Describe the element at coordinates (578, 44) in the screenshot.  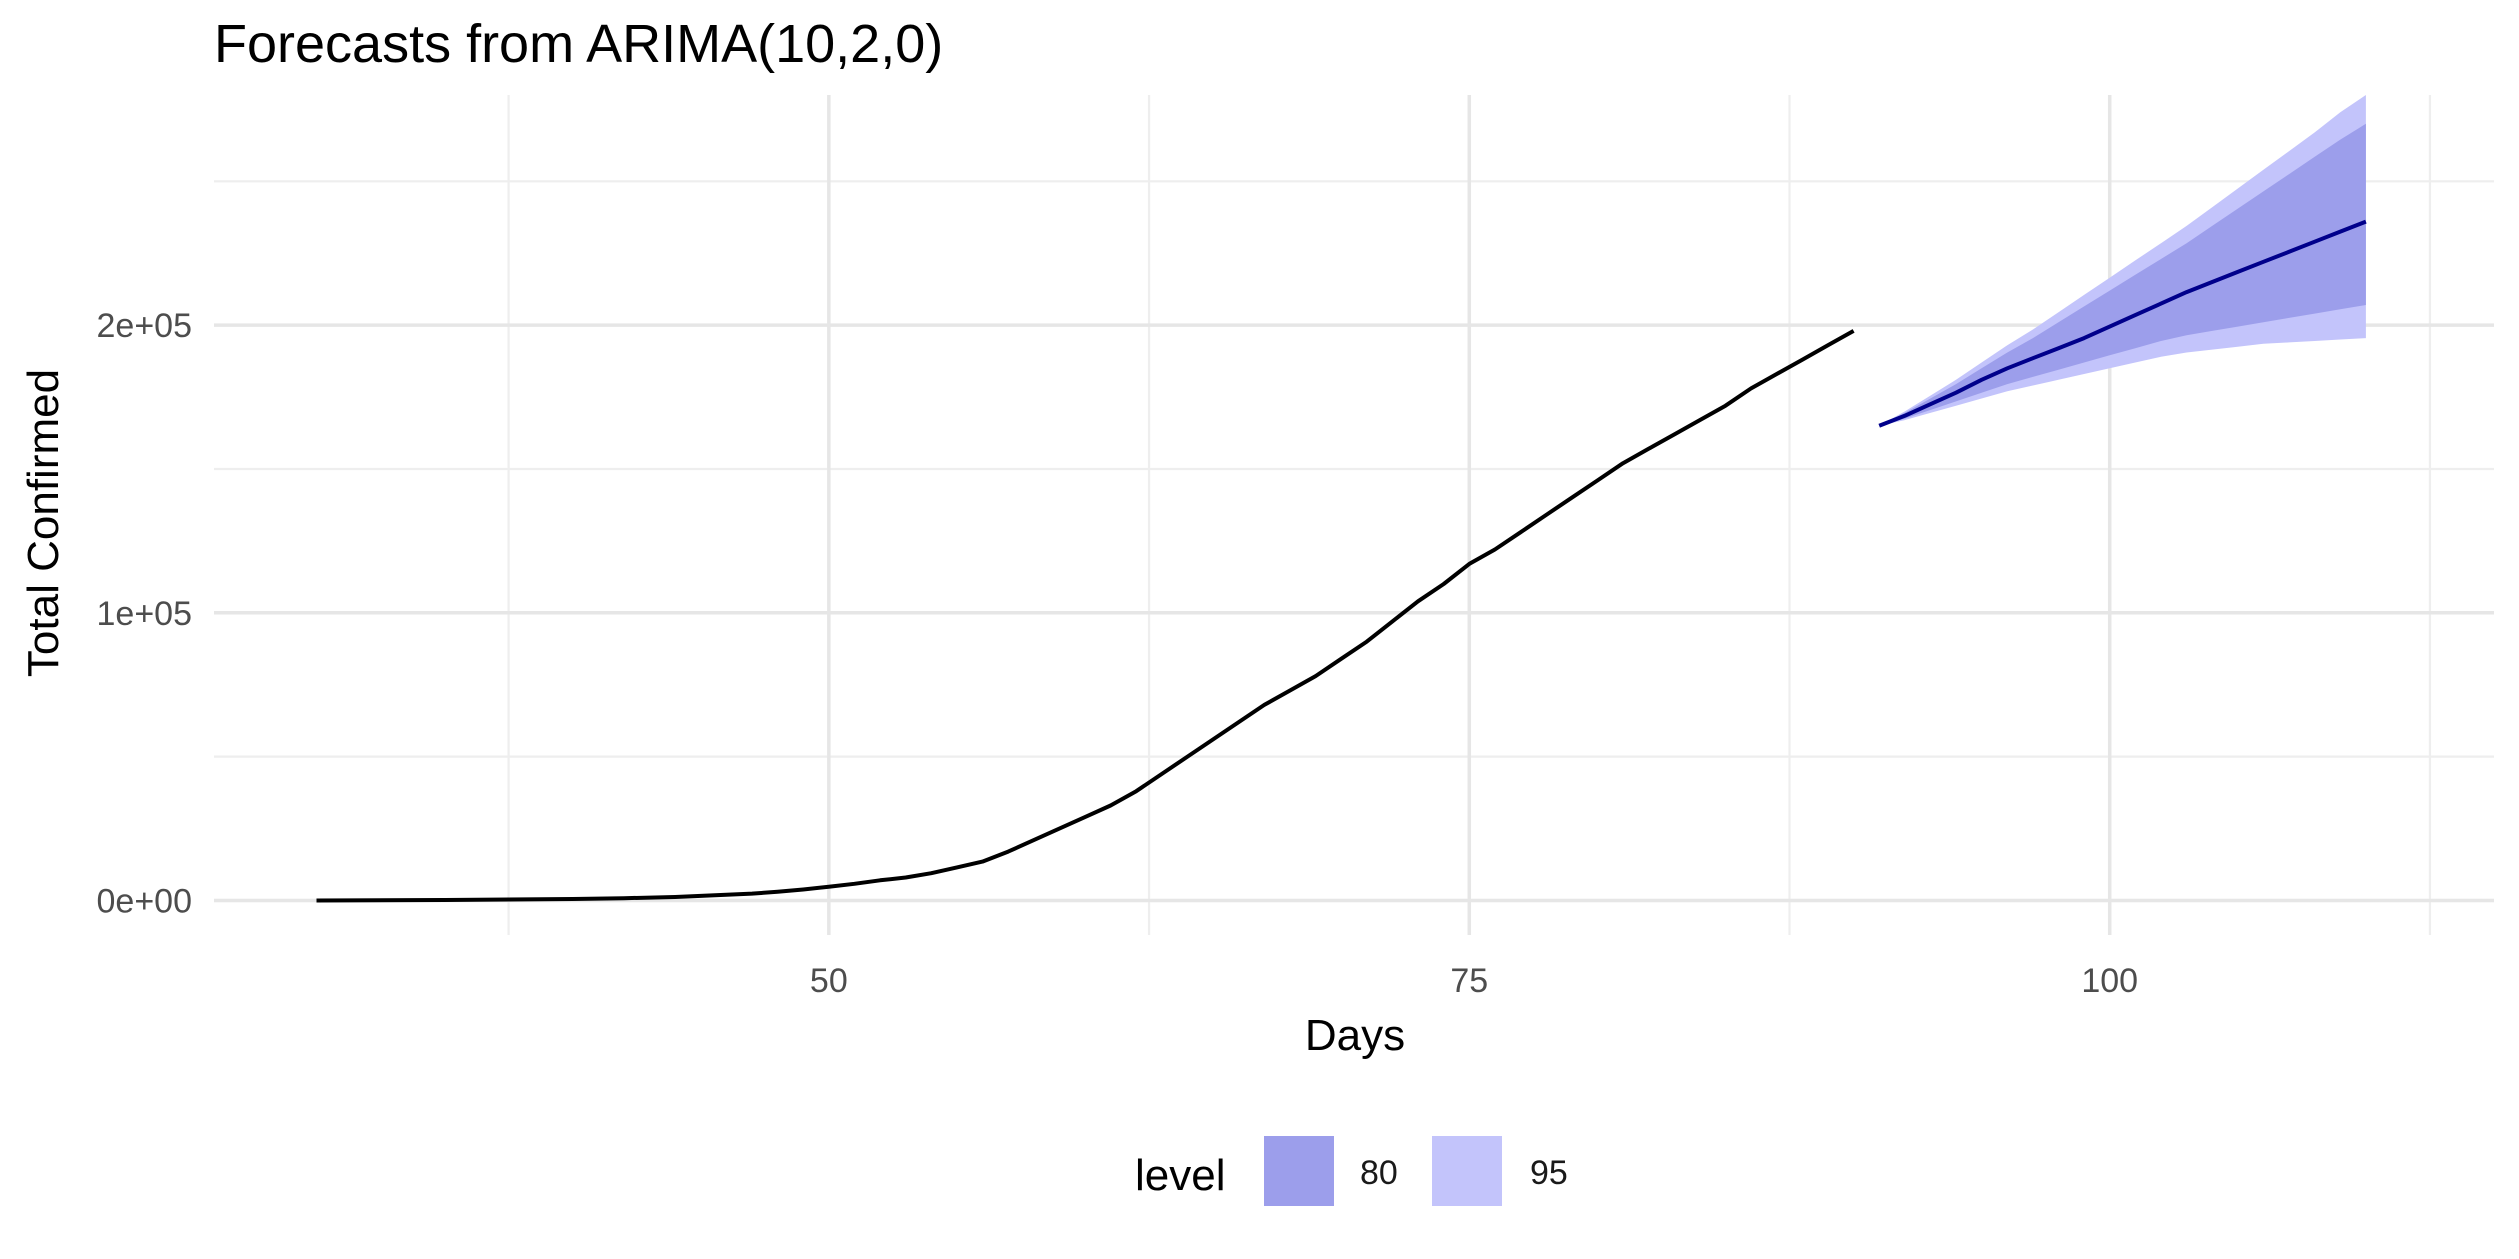
I see `chart-title: Forecasts from ARIMA(10,2,0)` at that location.